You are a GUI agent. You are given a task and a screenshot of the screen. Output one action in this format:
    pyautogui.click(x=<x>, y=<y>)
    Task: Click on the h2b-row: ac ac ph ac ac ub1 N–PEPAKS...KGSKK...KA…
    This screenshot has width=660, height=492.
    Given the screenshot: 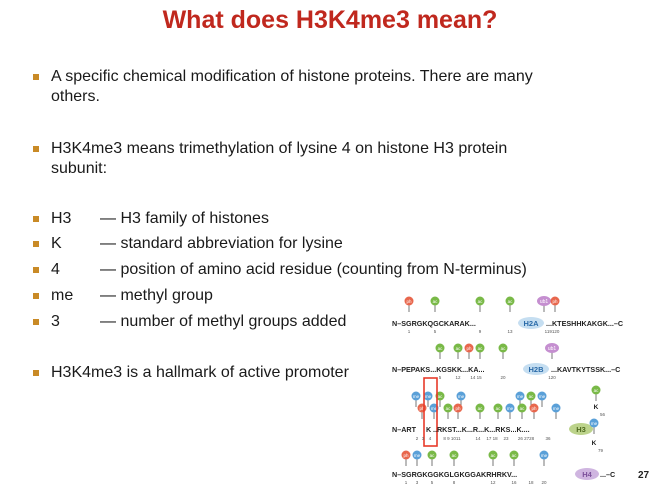 What is the action you would take?
    pyautogui.click(x=506, y=361)
    